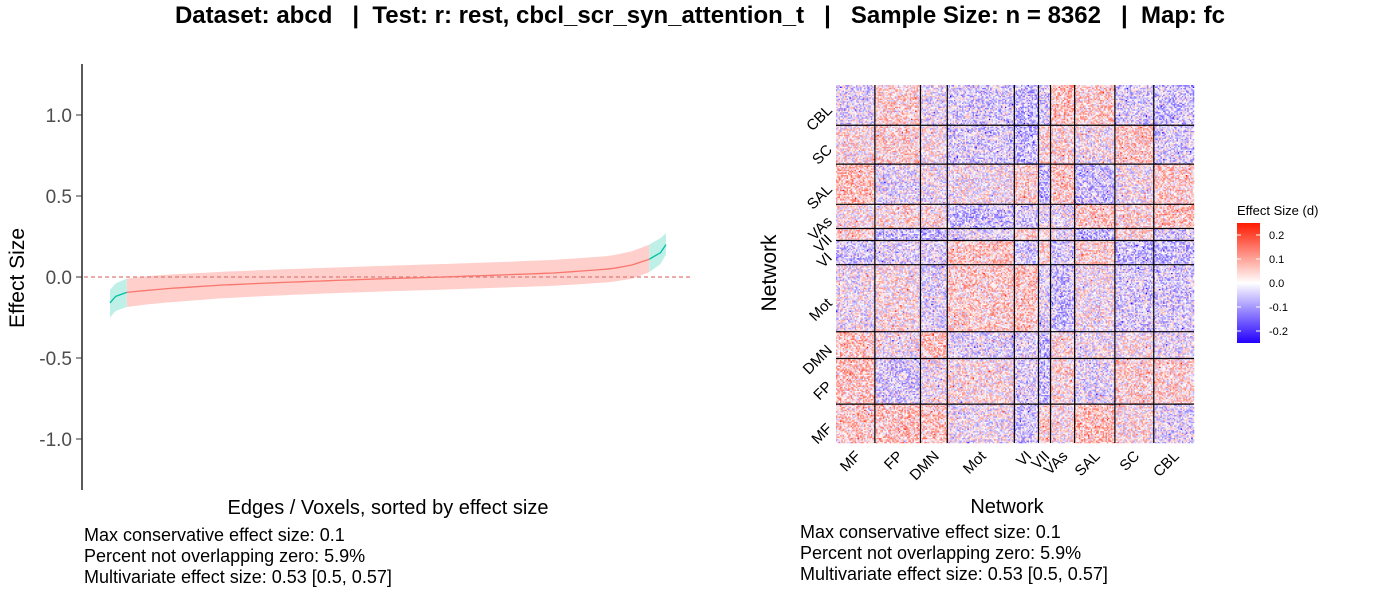  What do you see at coordinates (118, 298) in the screenshot?
I see `ci-band-tail-left` at bounding box center [118, 298].